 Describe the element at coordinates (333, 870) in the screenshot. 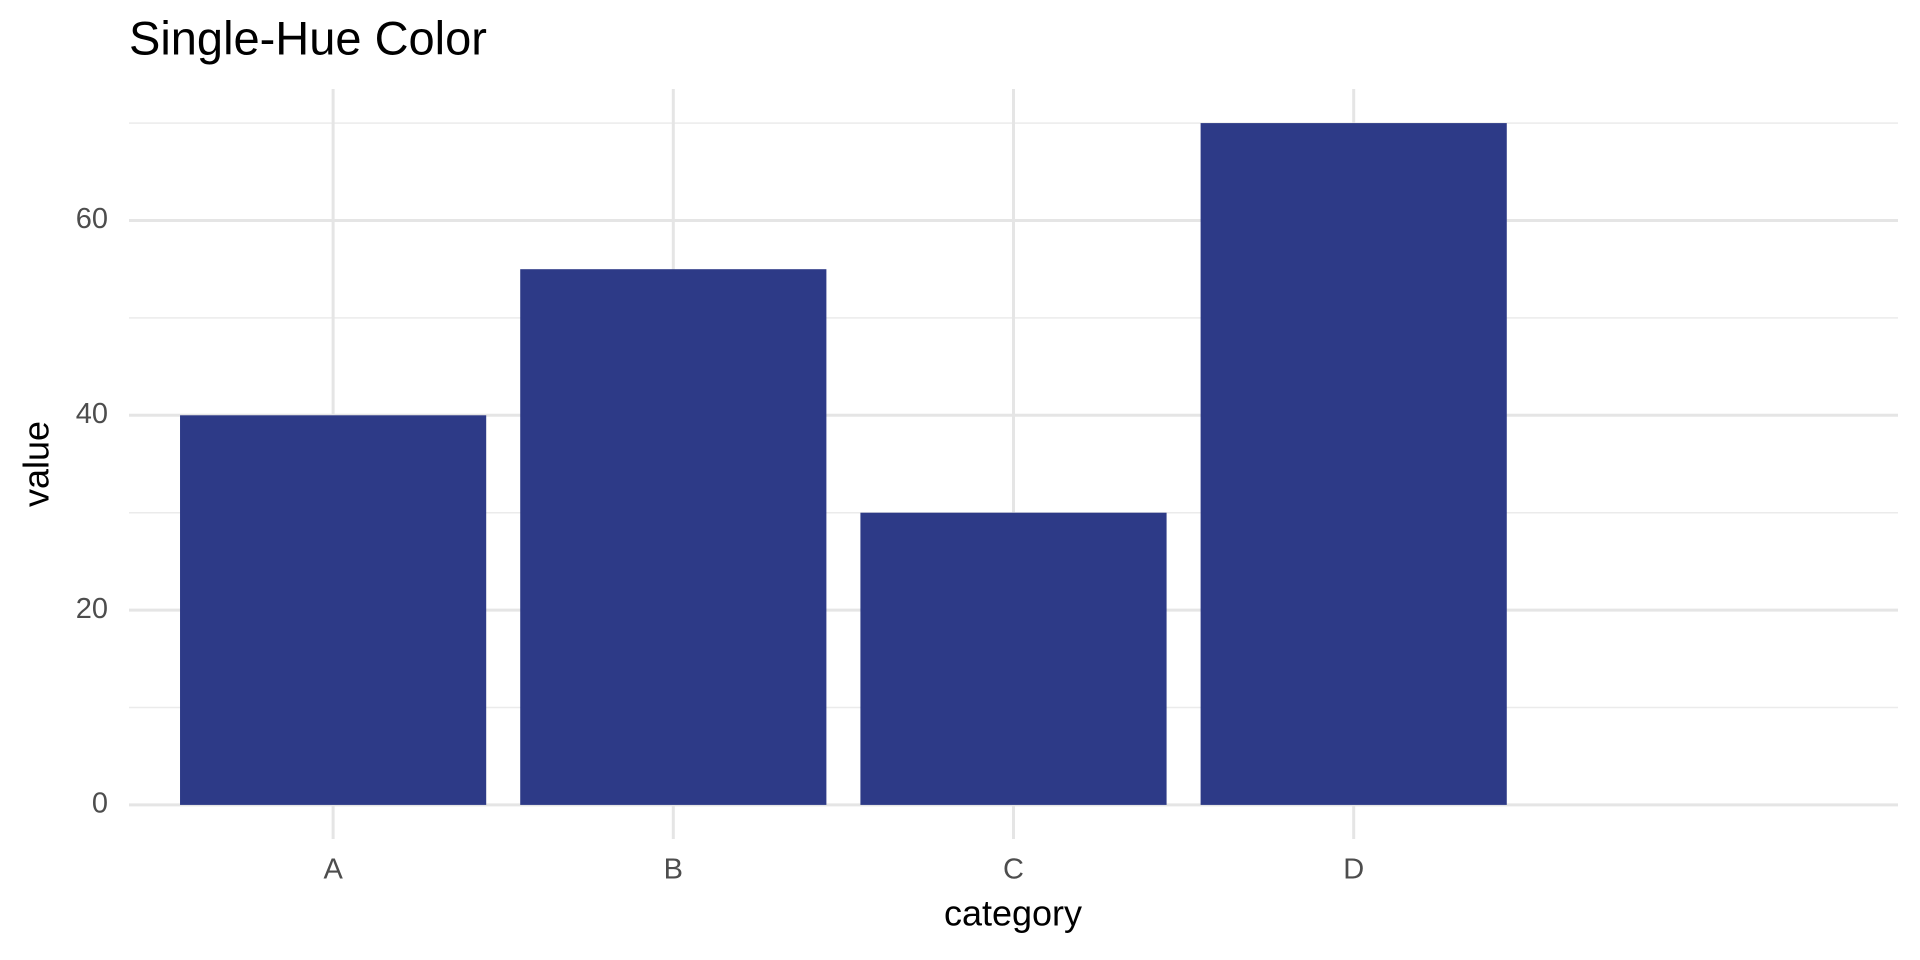

I see `x-tick-label: A` at that location.